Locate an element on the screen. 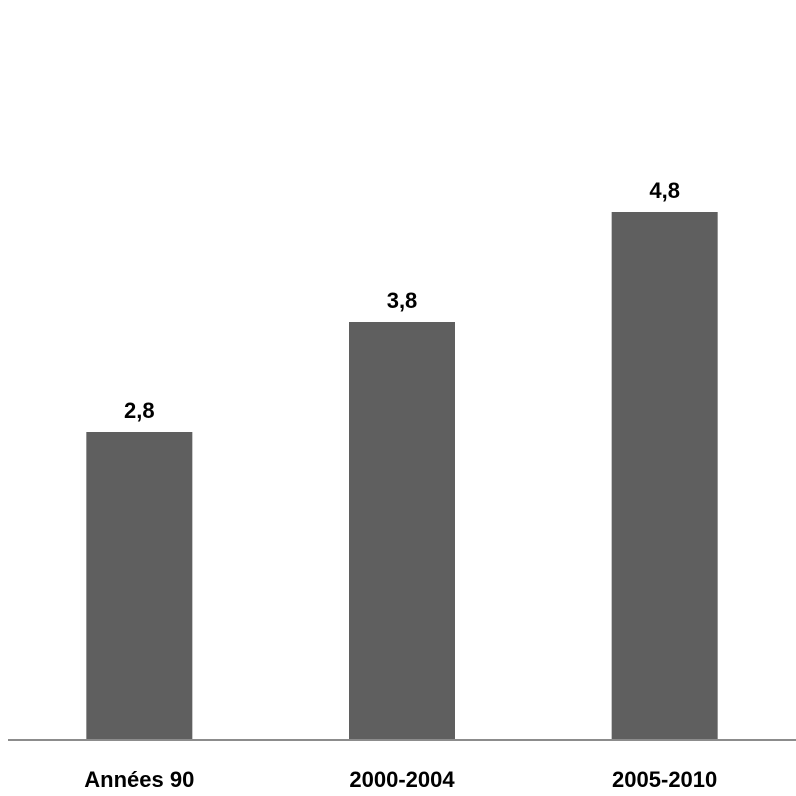 The image size is (796, 796). category-label-0: Années 90 is located at coordinates (139, 779).